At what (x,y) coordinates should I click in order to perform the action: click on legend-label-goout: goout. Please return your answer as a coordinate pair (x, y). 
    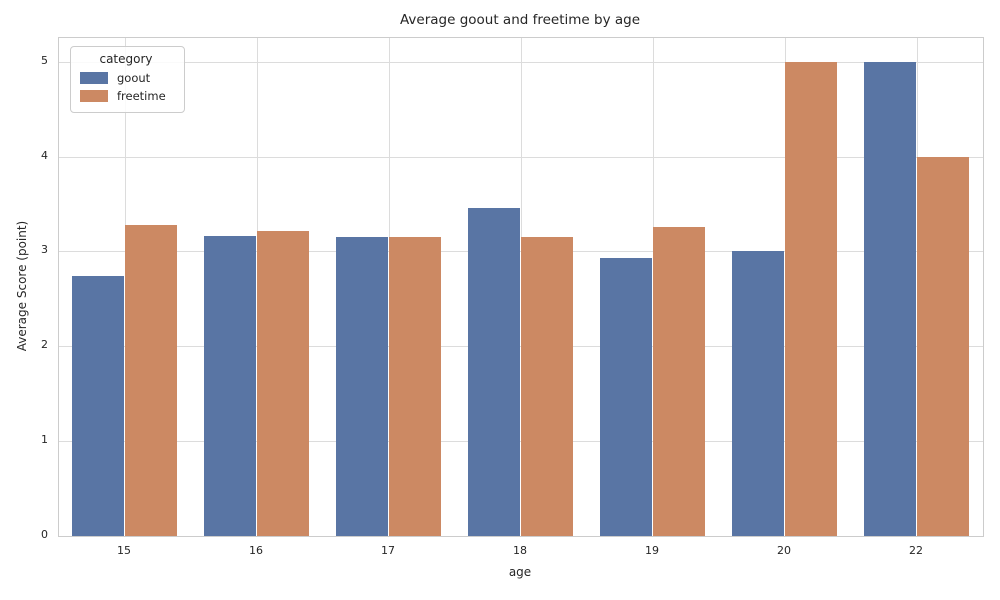
    Looking at the image, I should click on (134, 78).